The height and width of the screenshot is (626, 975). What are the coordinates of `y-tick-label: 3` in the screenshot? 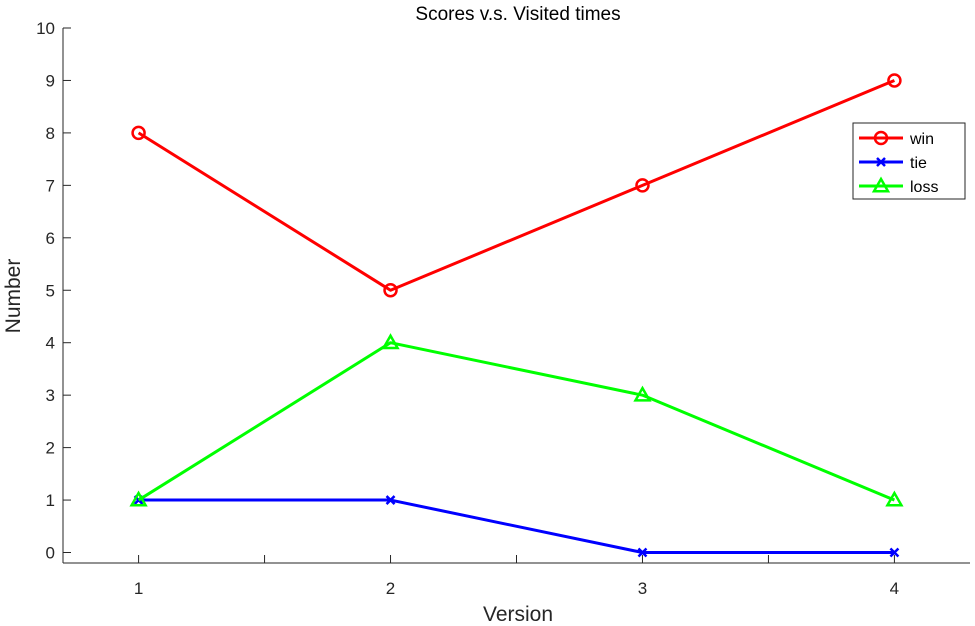 It's located at (50, 395).